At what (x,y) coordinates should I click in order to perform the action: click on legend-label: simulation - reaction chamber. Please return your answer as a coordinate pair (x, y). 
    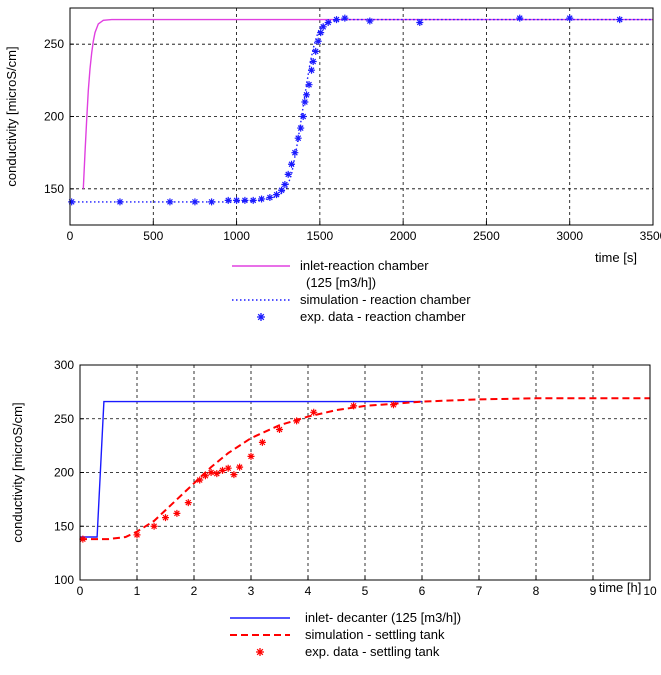
    Looking at the image, I should click on (385, 299).